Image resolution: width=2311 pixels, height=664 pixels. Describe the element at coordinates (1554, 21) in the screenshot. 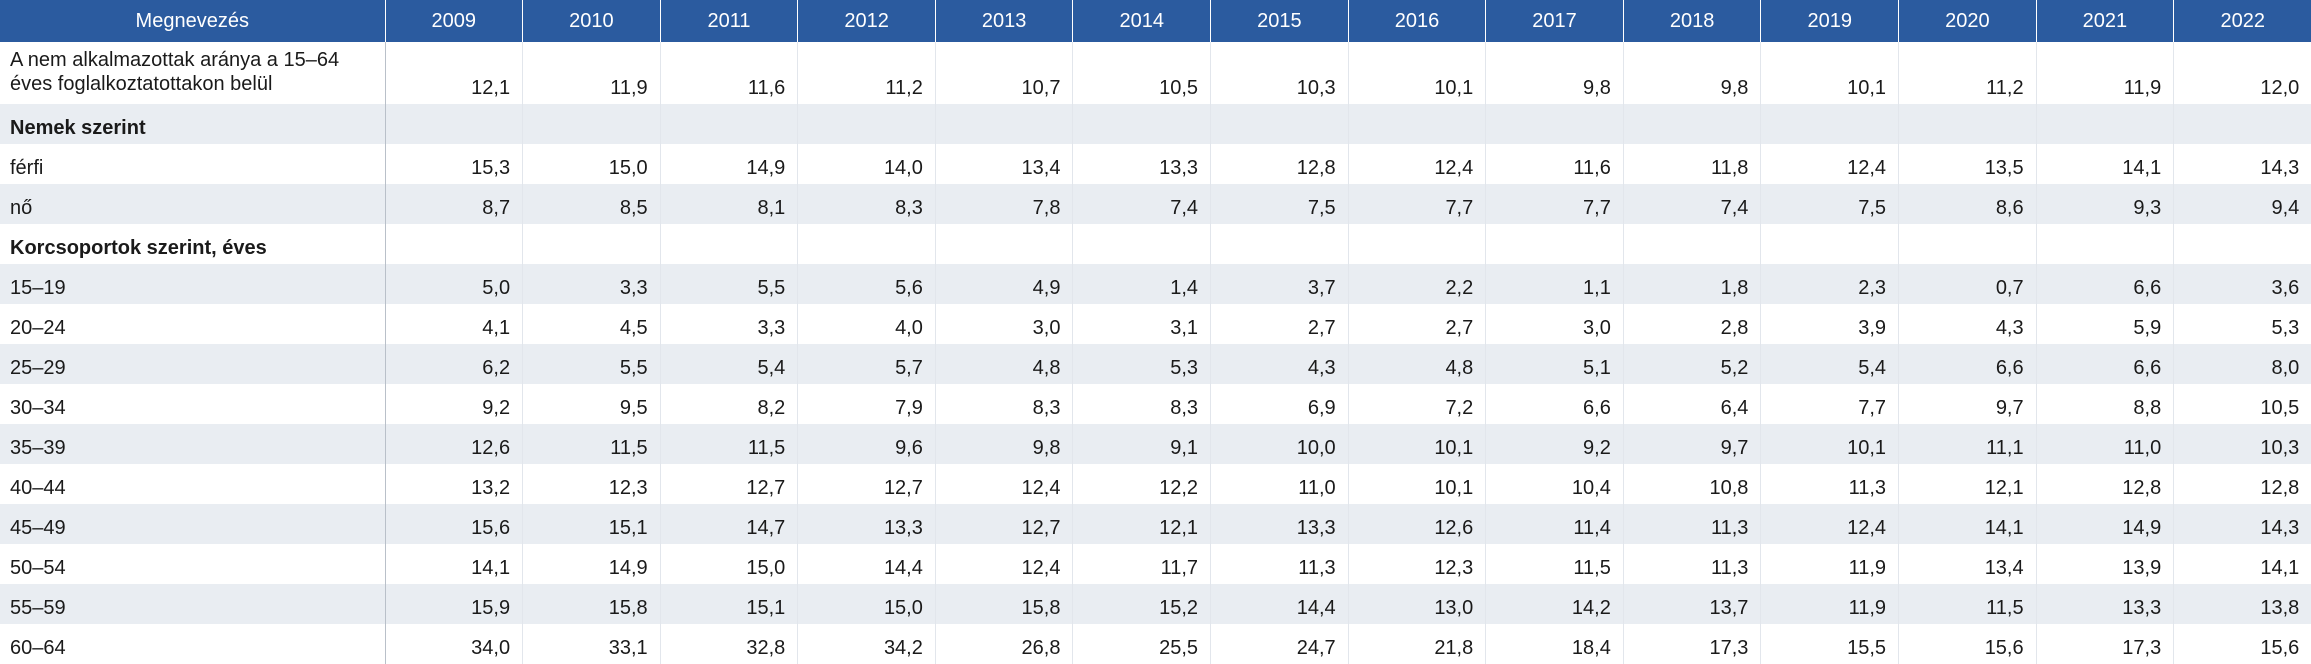

I see `header-year-cell: 2017` at that location.